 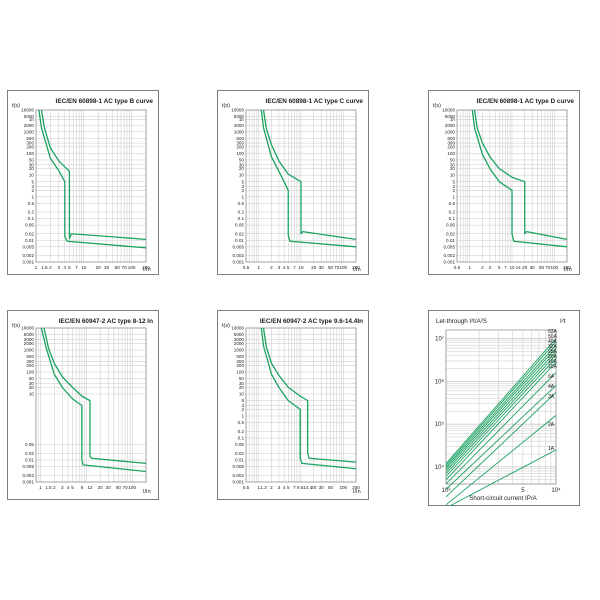 I want to click on chart-title: IEC/EN 60898-1 AC type C curve, so click(x=315, y=101).